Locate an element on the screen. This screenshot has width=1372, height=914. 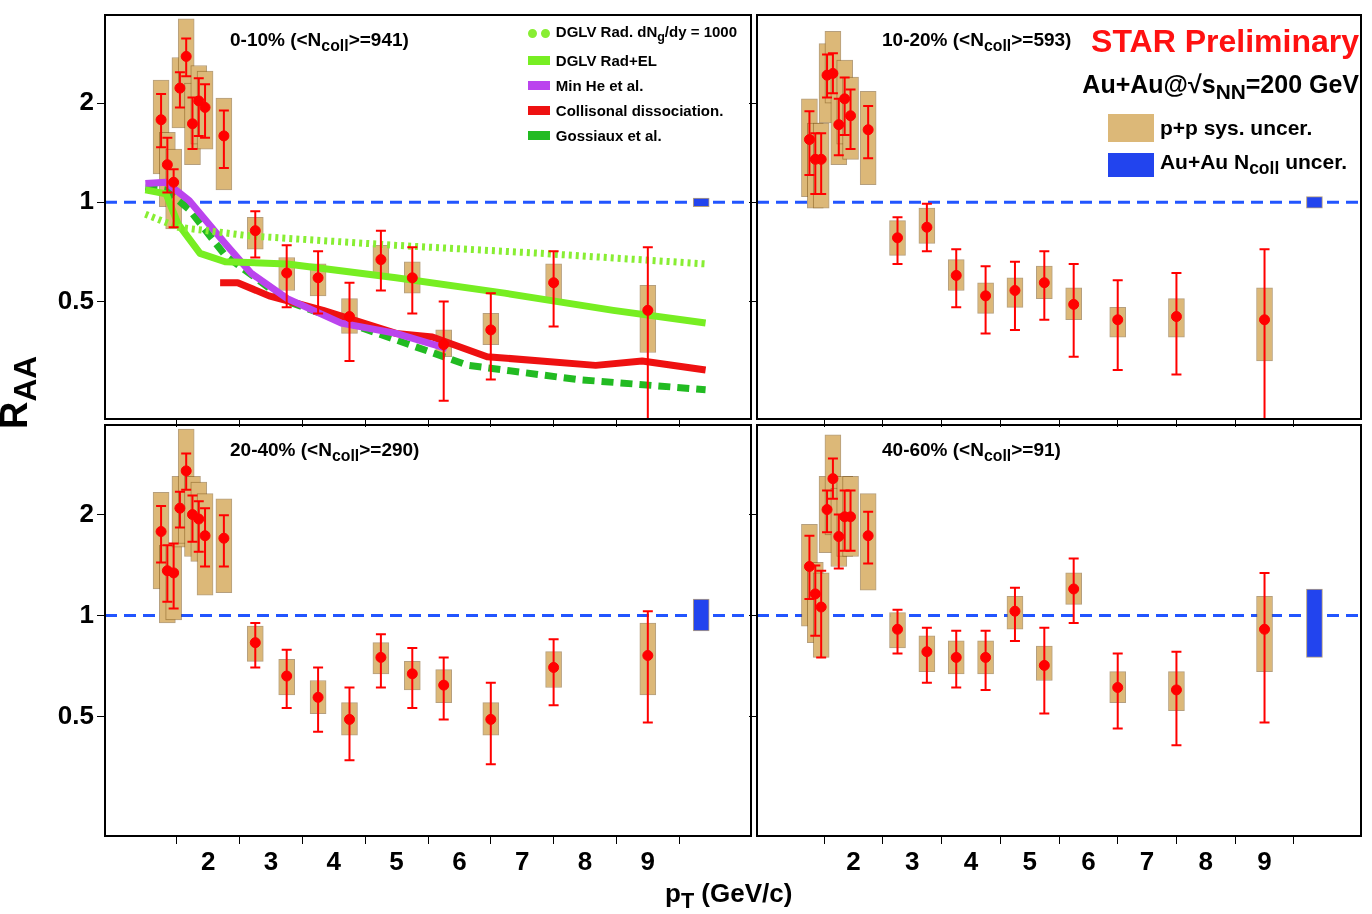
legend-label: Collisonal dissociation. is located at coordinates (639, 110).